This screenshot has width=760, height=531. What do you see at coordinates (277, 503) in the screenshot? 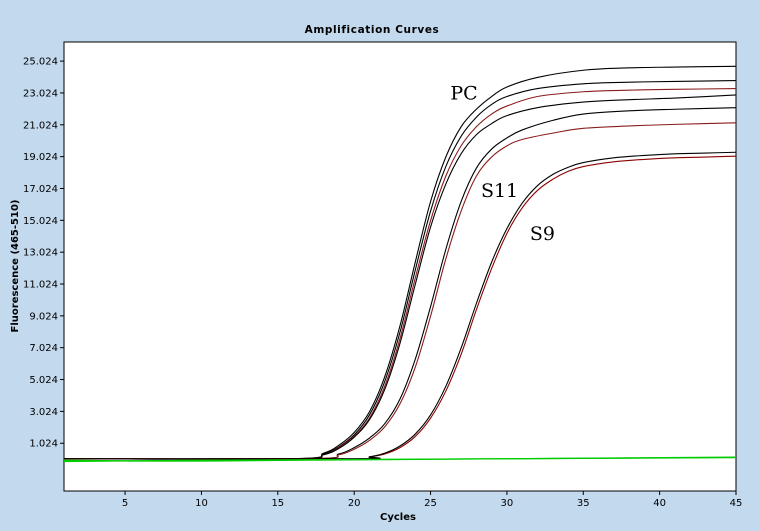
I see `x-tick-label: 15` at bounding box center [277, 503].